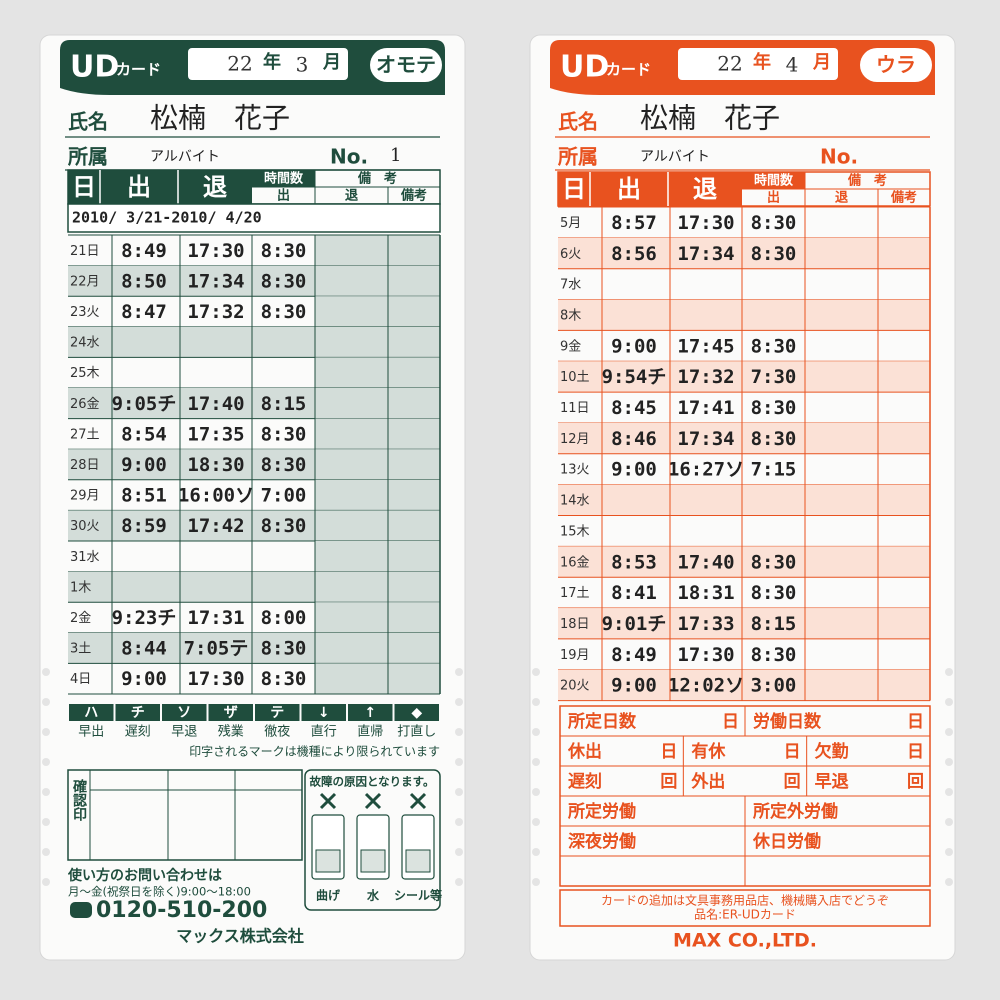 The image size is (1000, 1000). I want to click on column-header: 退, so click(705, 189).